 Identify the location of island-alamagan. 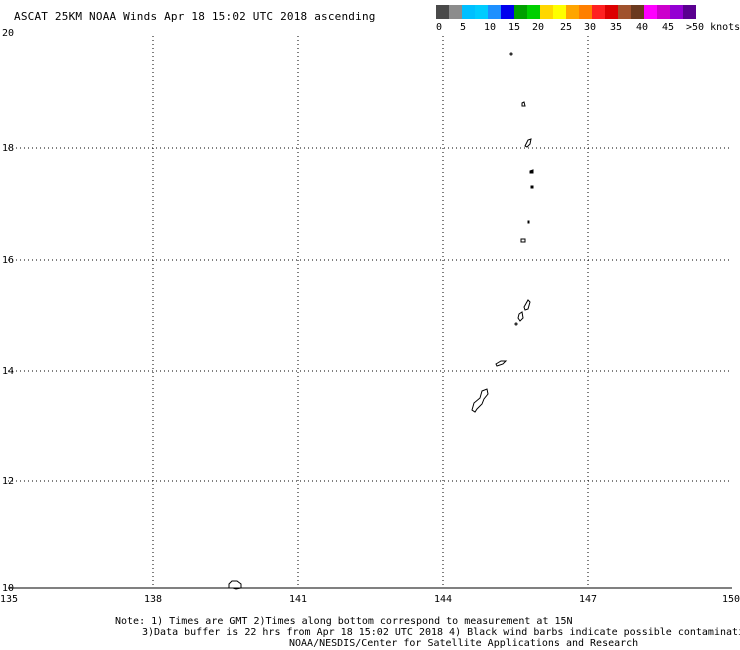
(528, 222).